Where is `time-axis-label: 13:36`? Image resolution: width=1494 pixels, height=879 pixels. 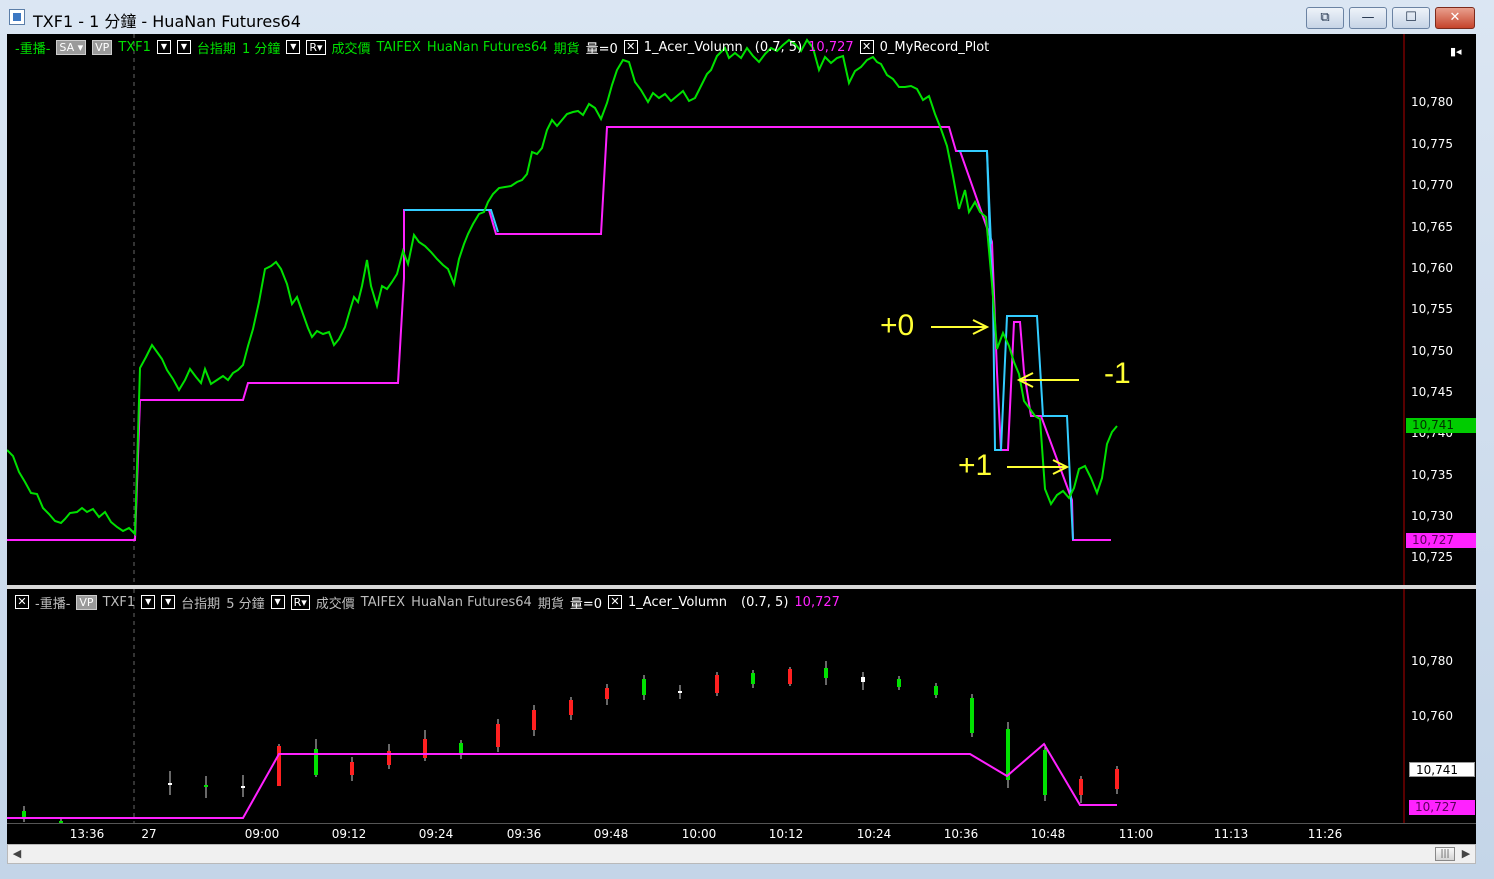 time-axis-label: 13:36 is located at coordinates (87, 834).